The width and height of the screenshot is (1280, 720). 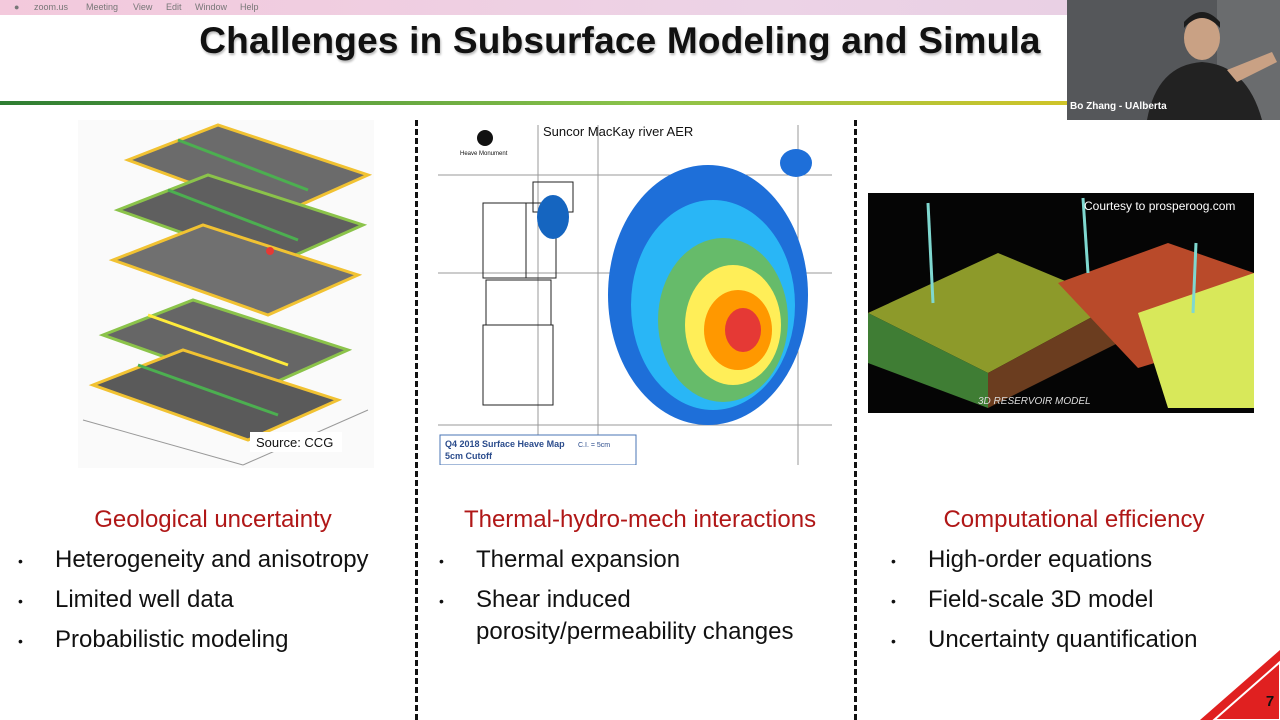 I want to click on webcam-video, so click(x=1173, y=60).